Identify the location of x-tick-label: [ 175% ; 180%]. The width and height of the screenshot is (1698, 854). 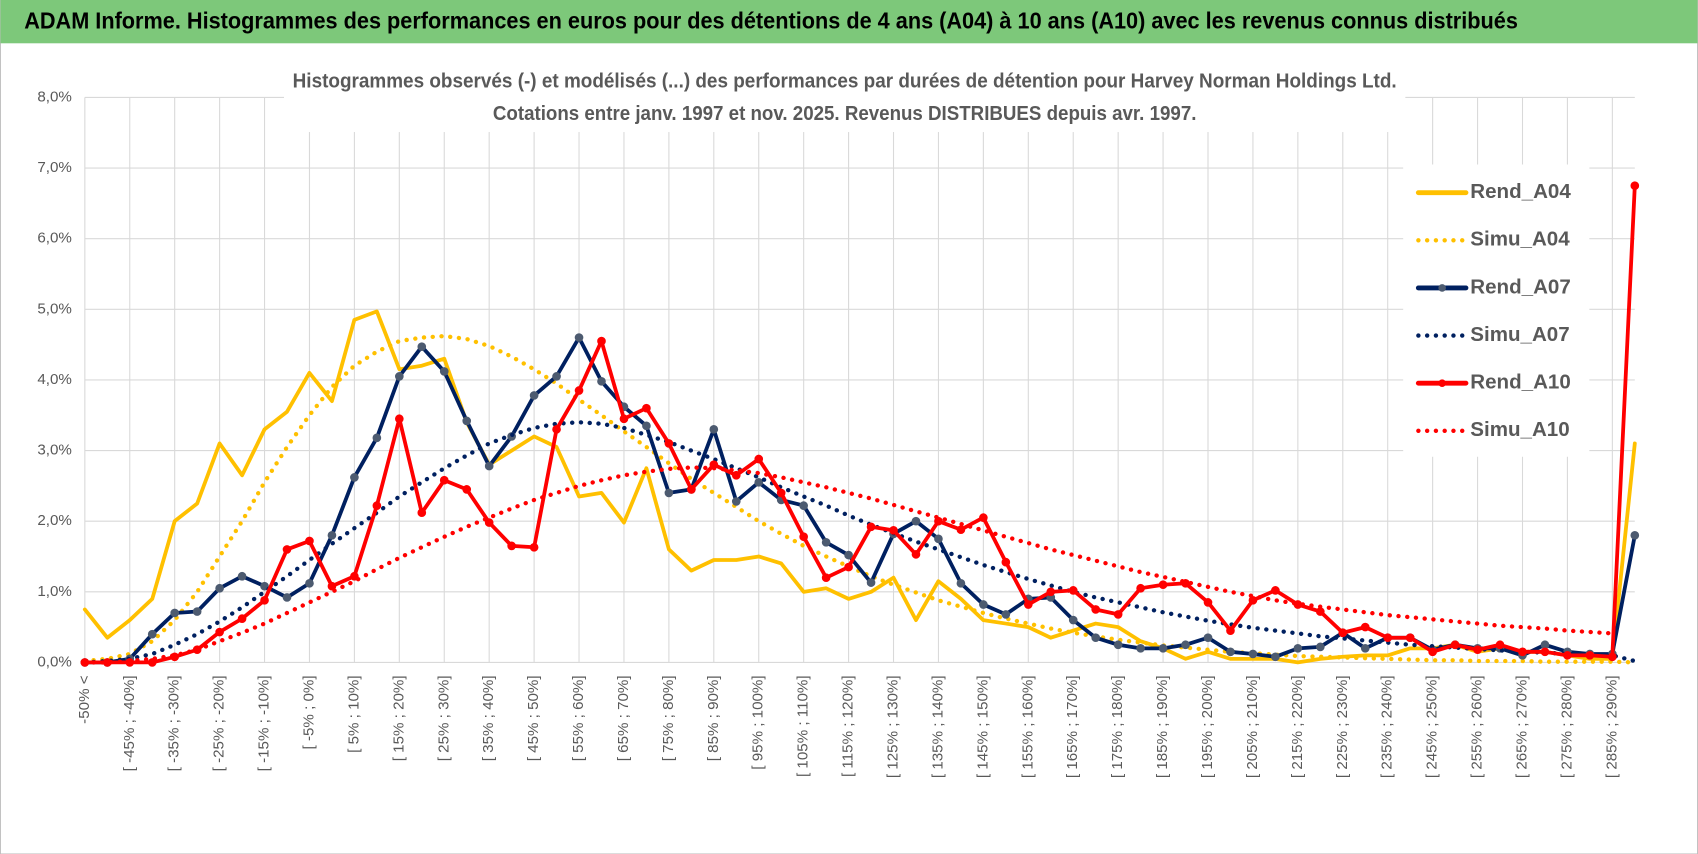
(1117, 726).